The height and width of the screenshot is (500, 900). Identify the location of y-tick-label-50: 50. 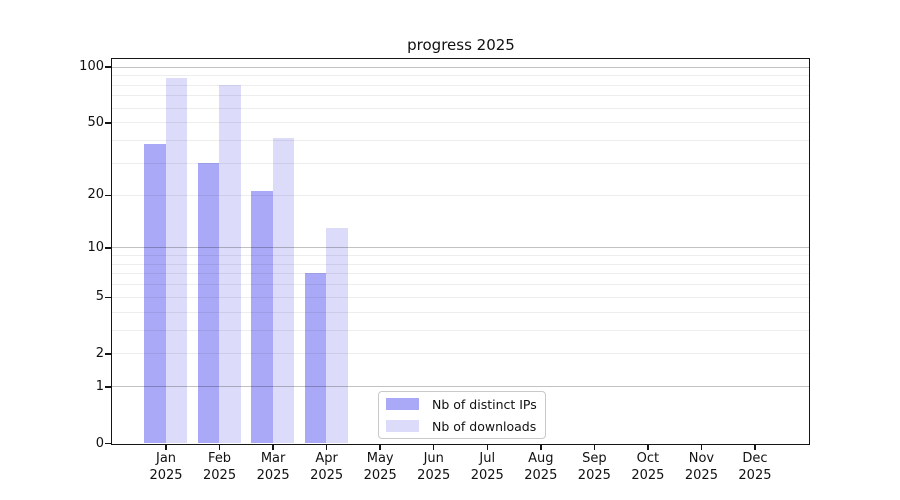
(95, 122).